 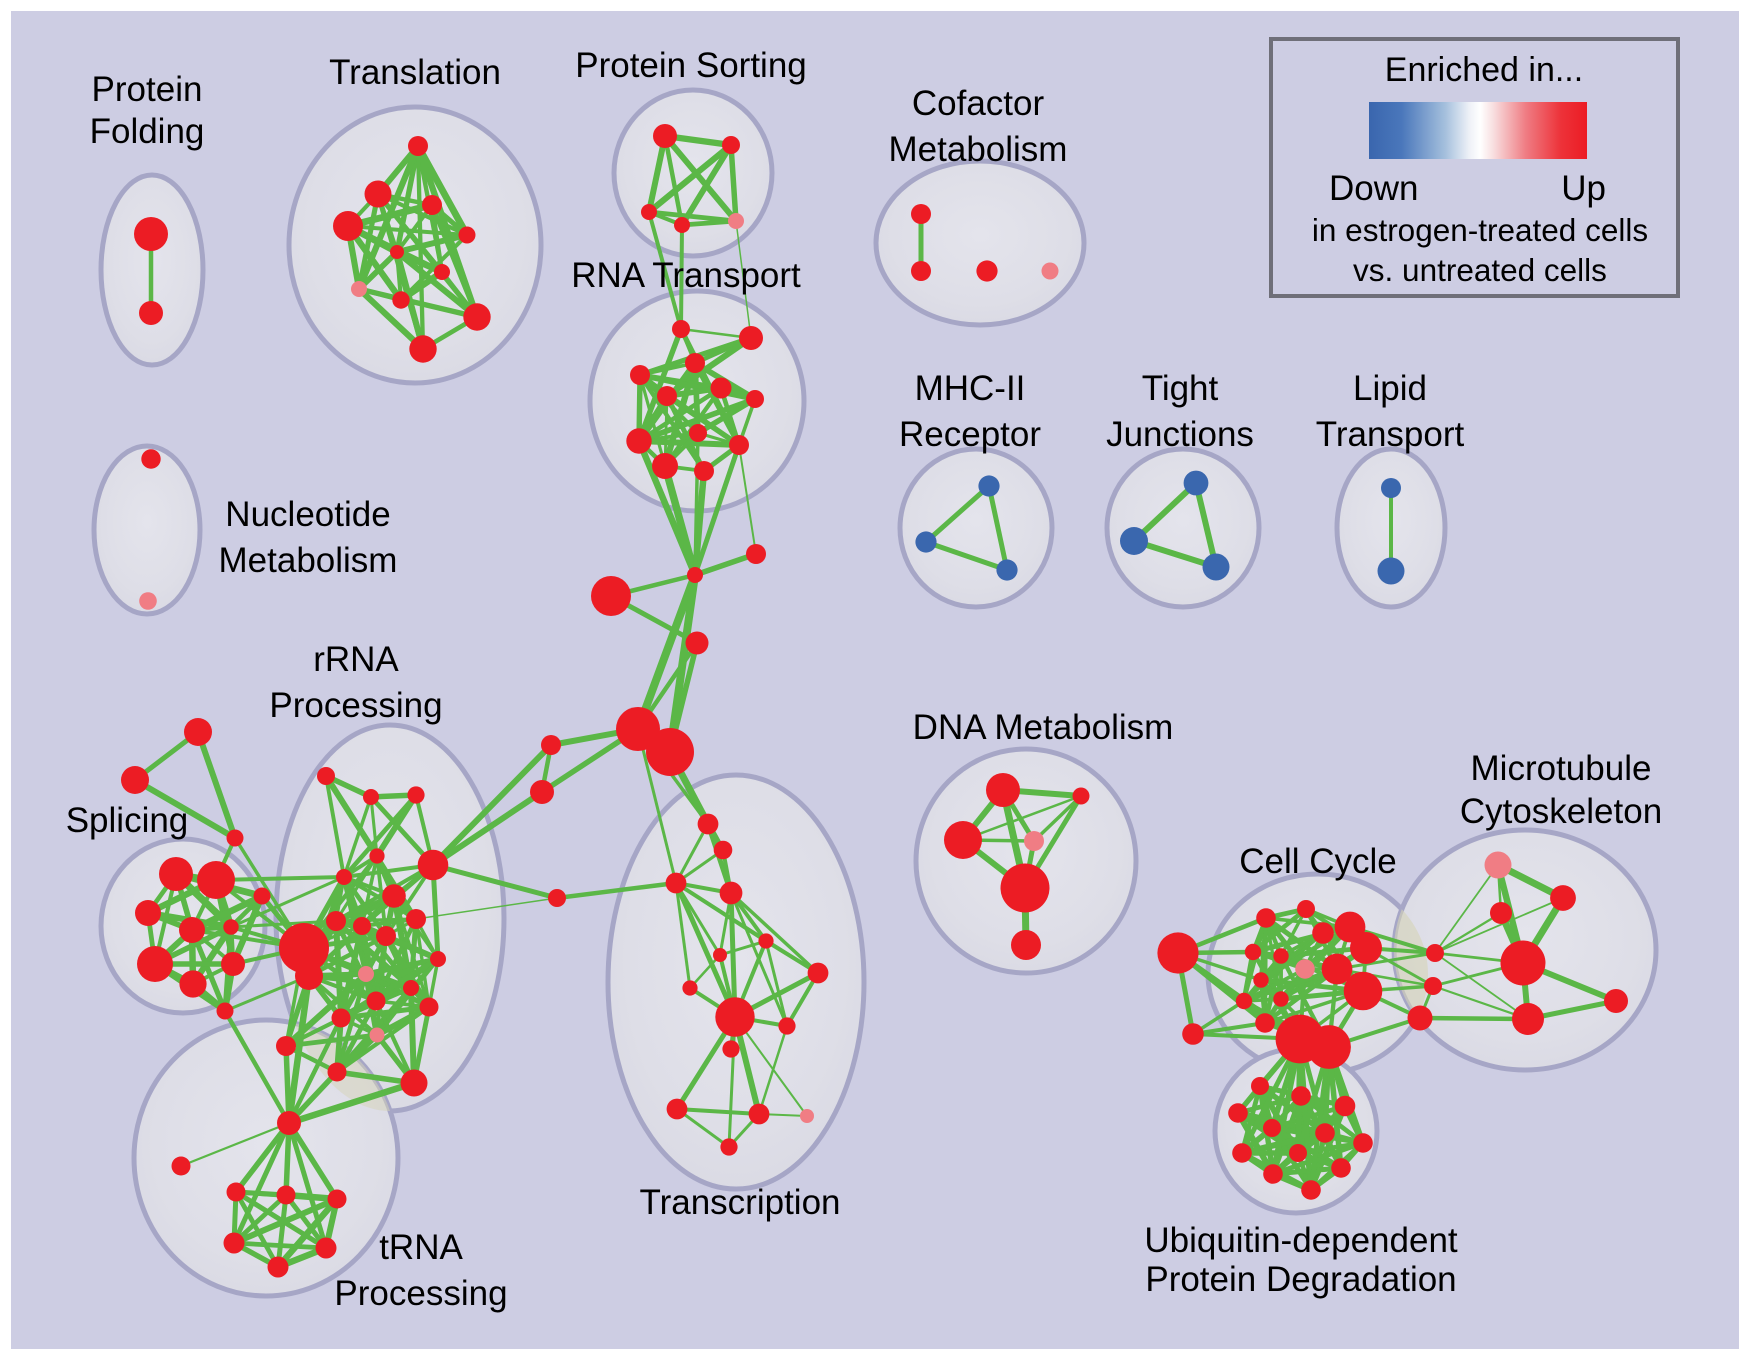 What do you see at coordinates (356, 659) in the screenshot?
I see `svg-text: rRNA` at bounding box center [356, 659].